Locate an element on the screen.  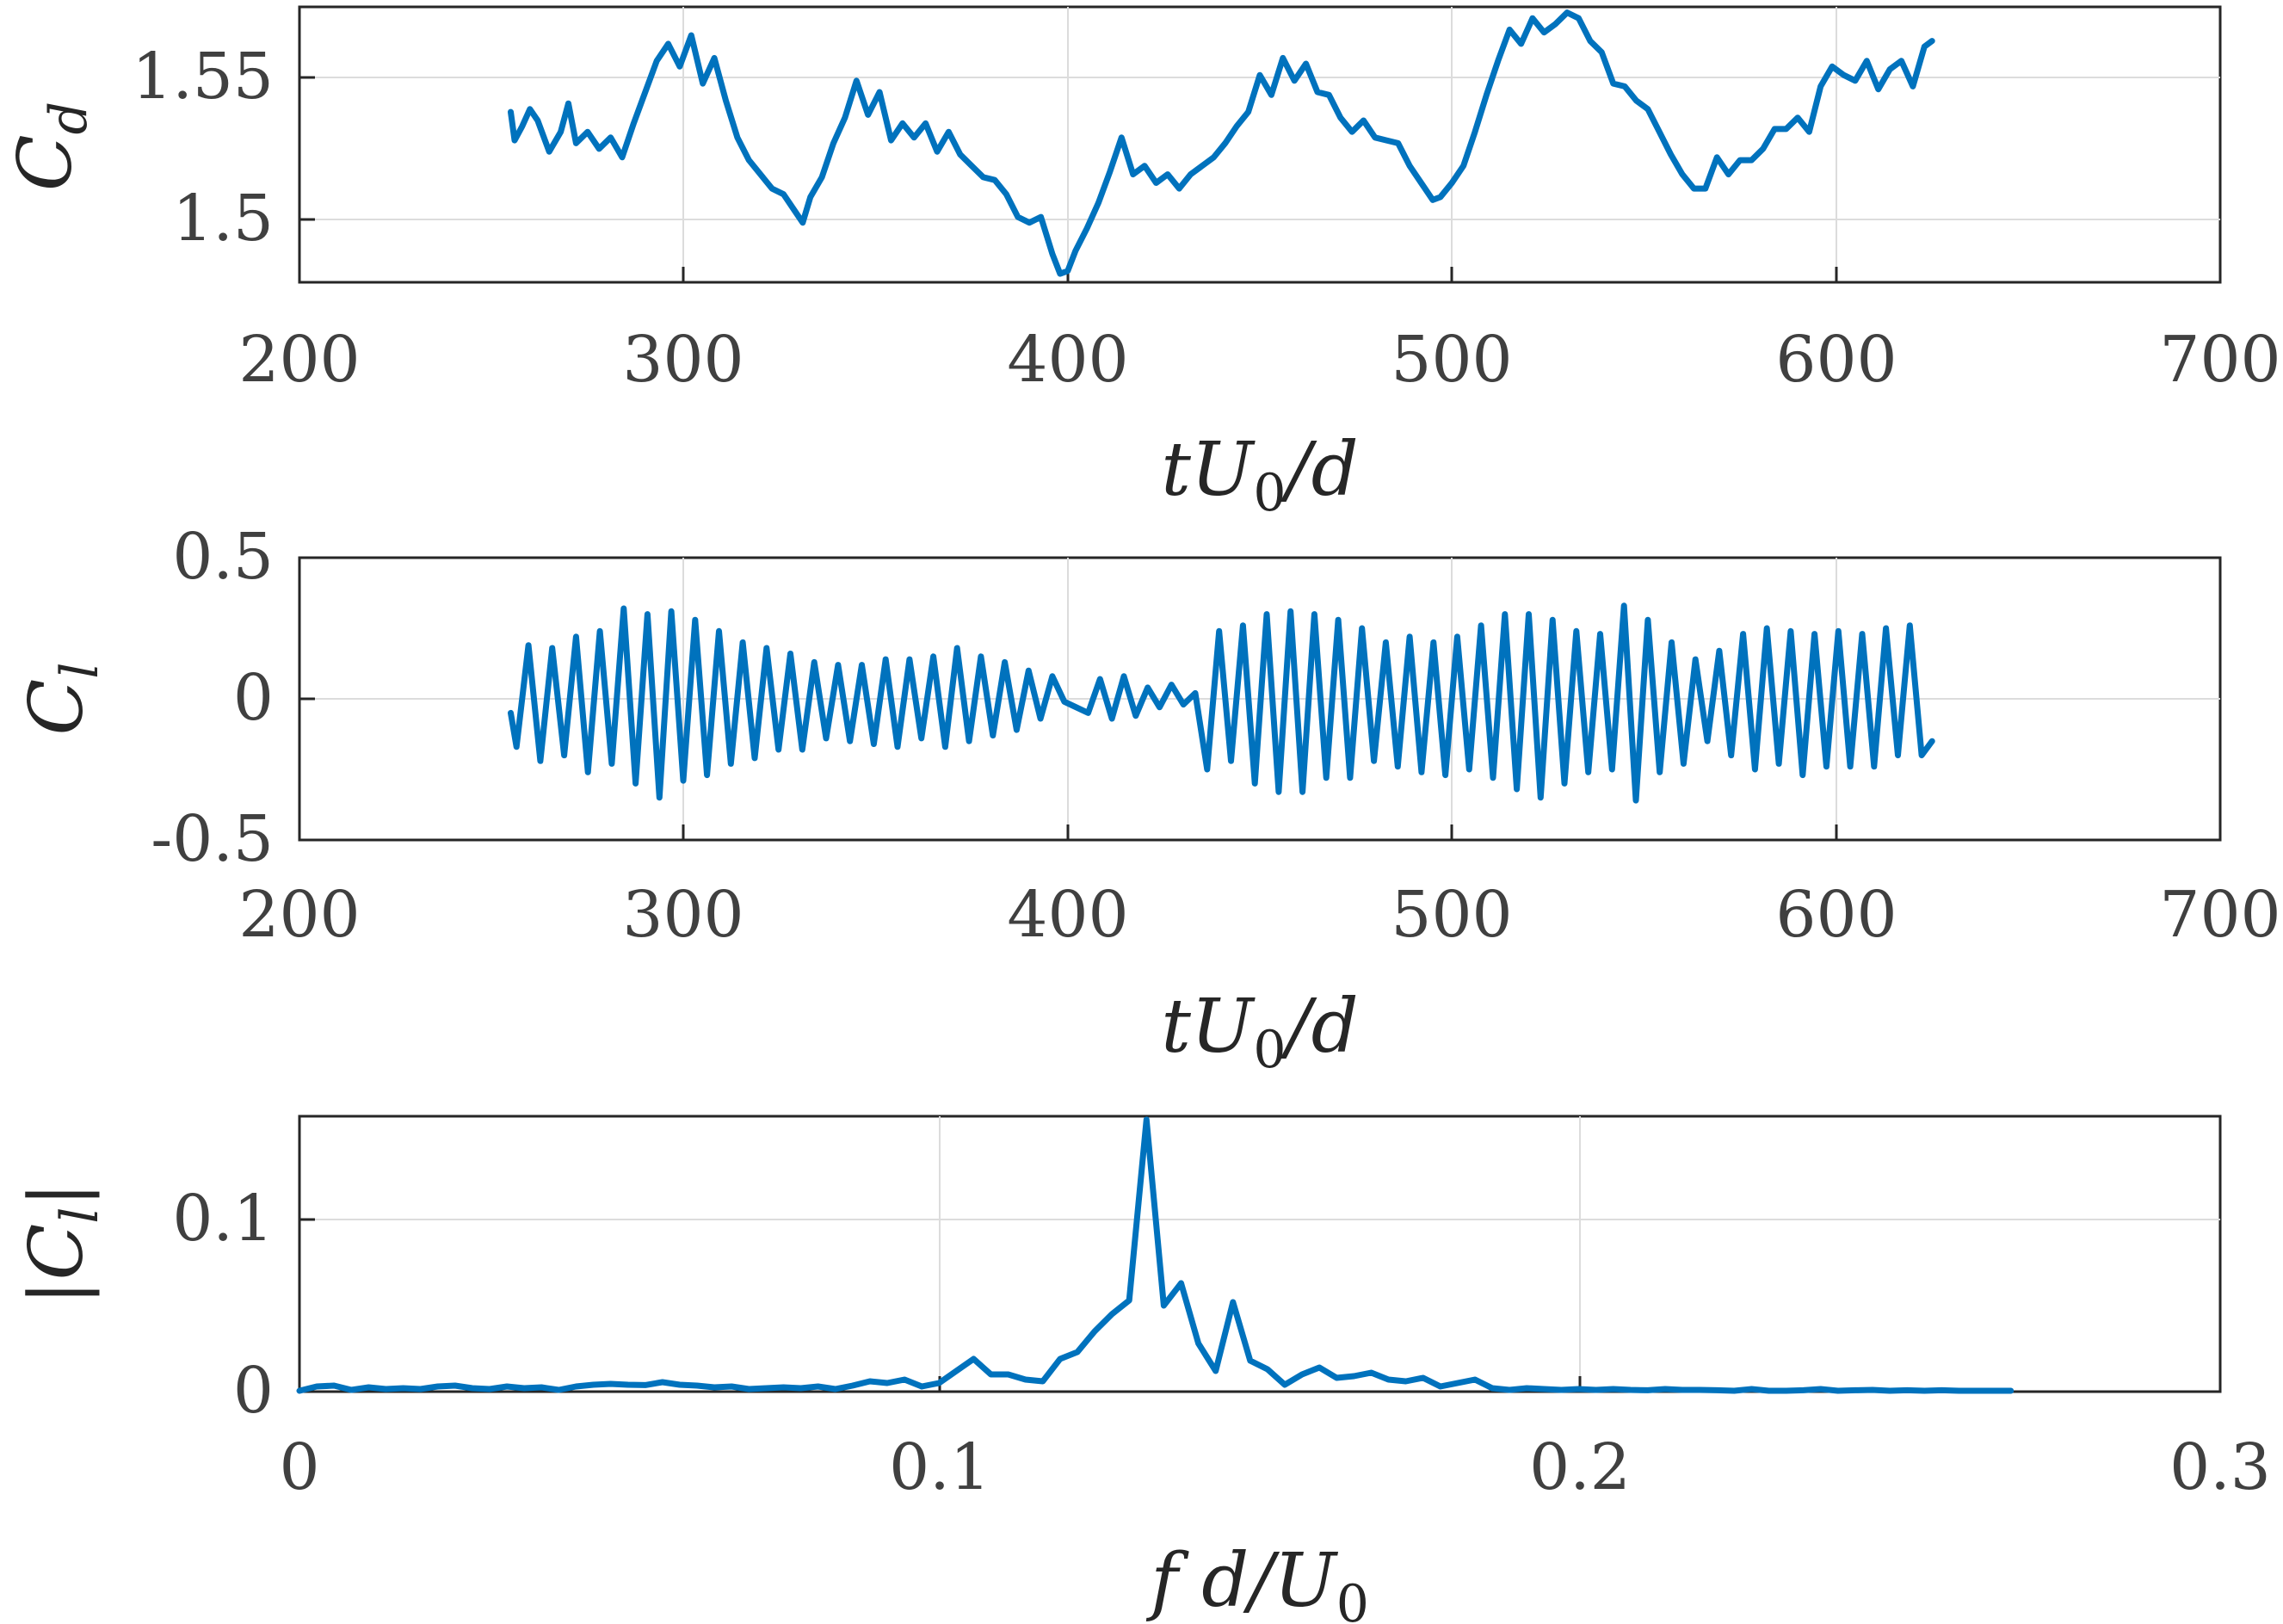
y-axis-label-cd: Cd is located at coordinates (51, 146).